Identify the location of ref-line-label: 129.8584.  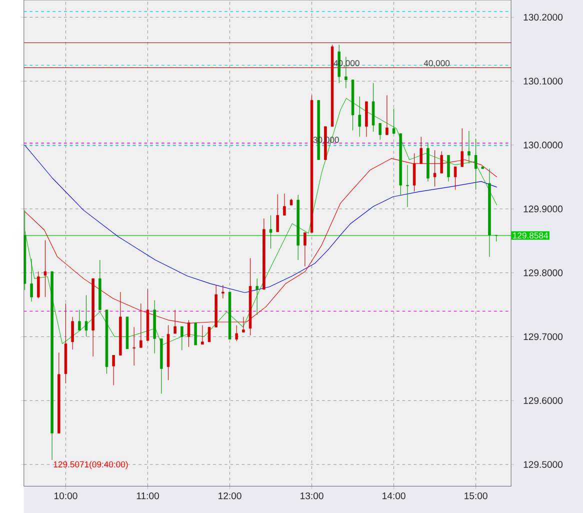
(530, 235).